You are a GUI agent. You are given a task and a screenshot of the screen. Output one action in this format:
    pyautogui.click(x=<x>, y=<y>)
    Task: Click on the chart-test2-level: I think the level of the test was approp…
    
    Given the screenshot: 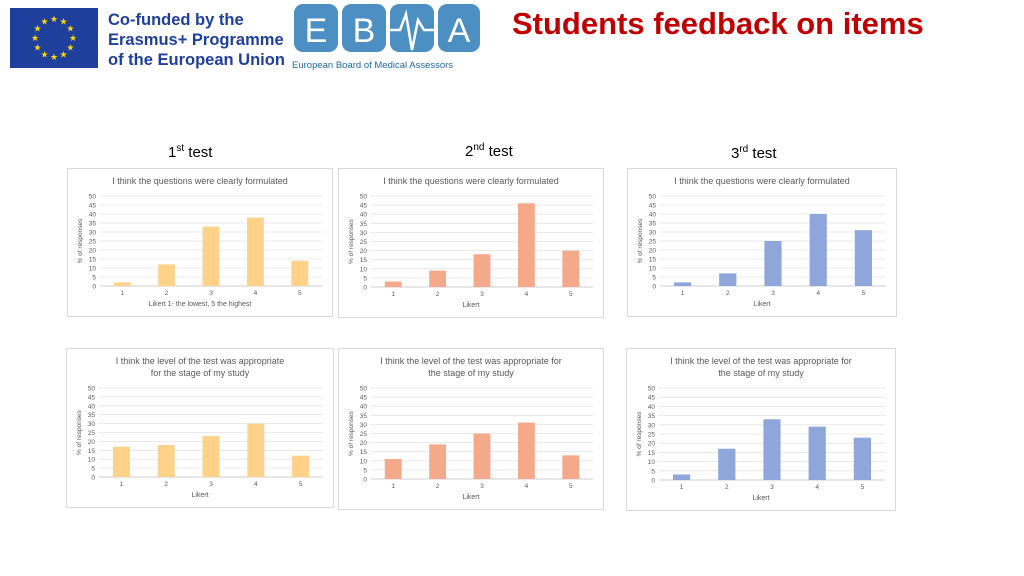 What is the action you would take?
    pyautogui.click(x=471, y=429)
    